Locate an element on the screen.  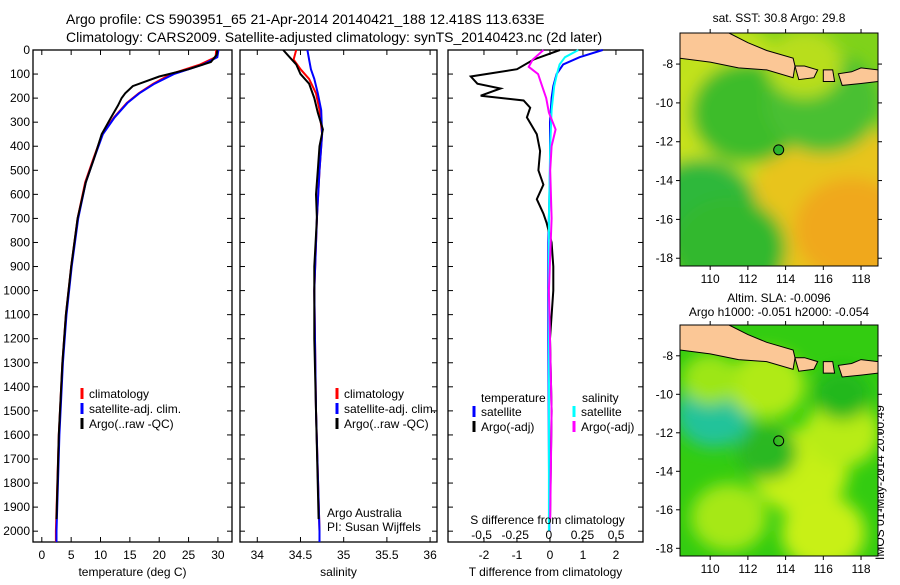
legend-label: climatology is located at coordinates (374, 394).